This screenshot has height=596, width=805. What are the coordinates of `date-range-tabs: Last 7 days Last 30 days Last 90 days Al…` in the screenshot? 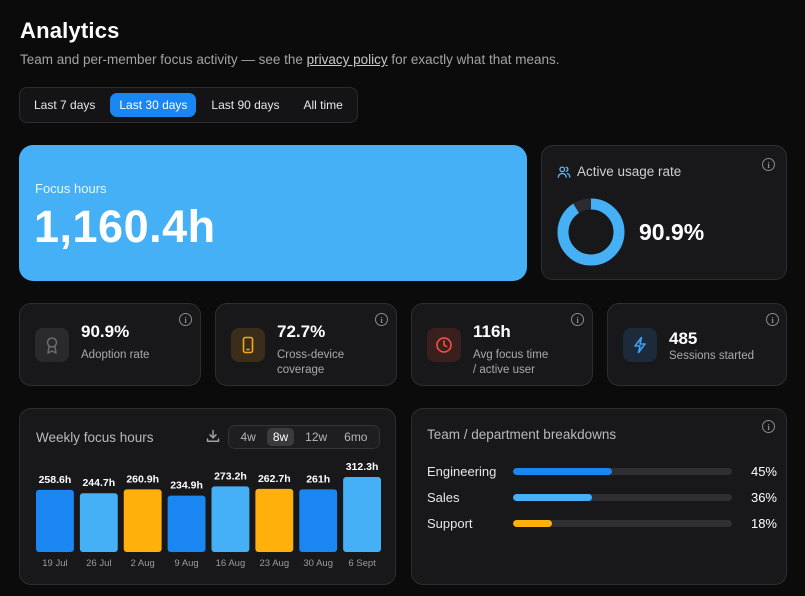 It's located at (188, 105).